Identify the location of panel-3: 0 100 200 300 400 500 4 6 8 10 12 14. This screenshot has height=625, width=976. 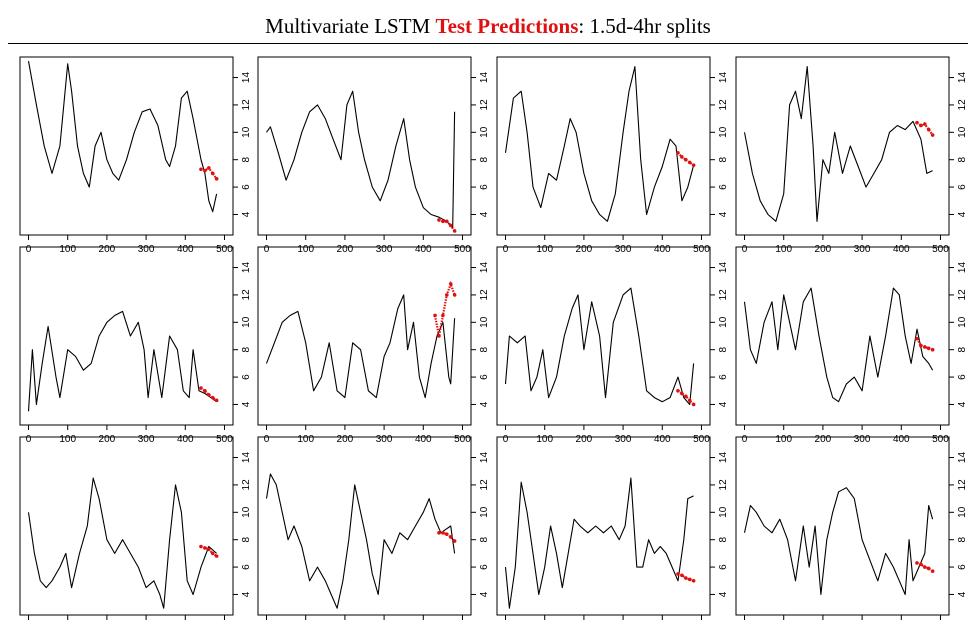
(612, 155).